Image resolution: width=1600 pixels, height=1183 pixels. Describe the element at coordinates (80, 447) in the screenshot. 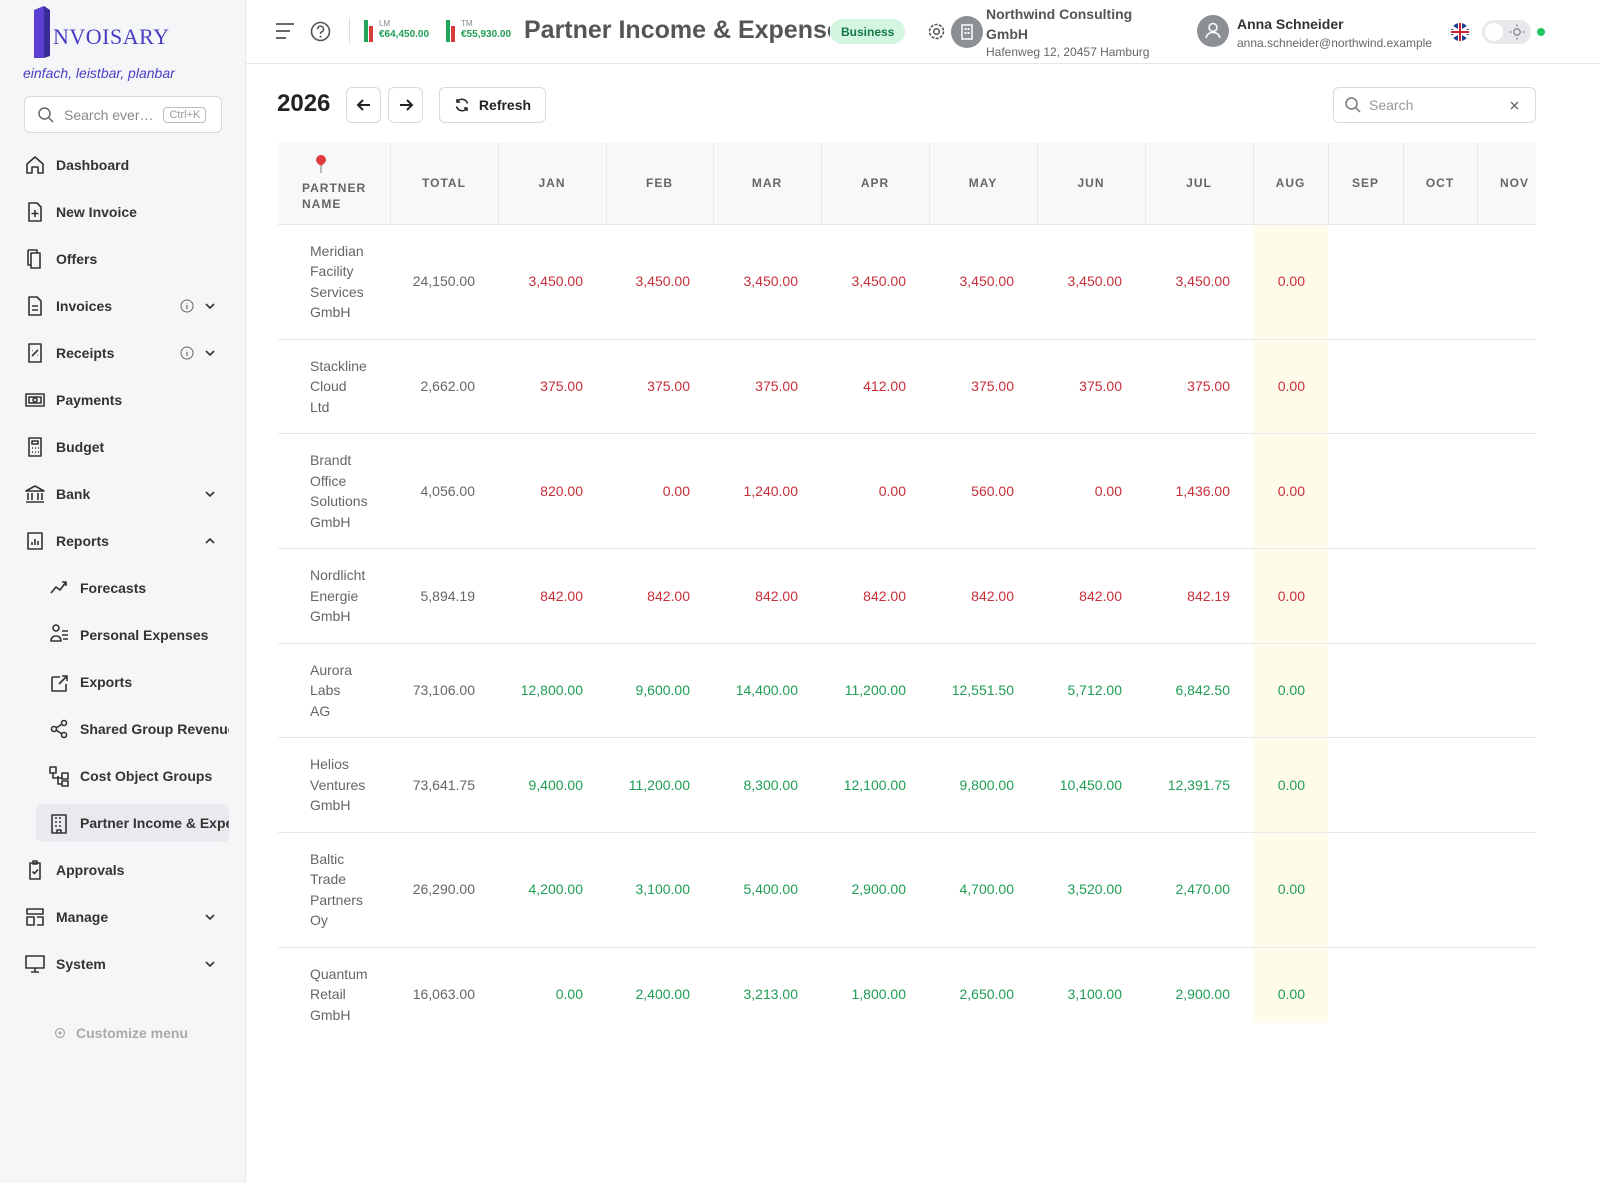

I see `menu-label: Budget` at that location.